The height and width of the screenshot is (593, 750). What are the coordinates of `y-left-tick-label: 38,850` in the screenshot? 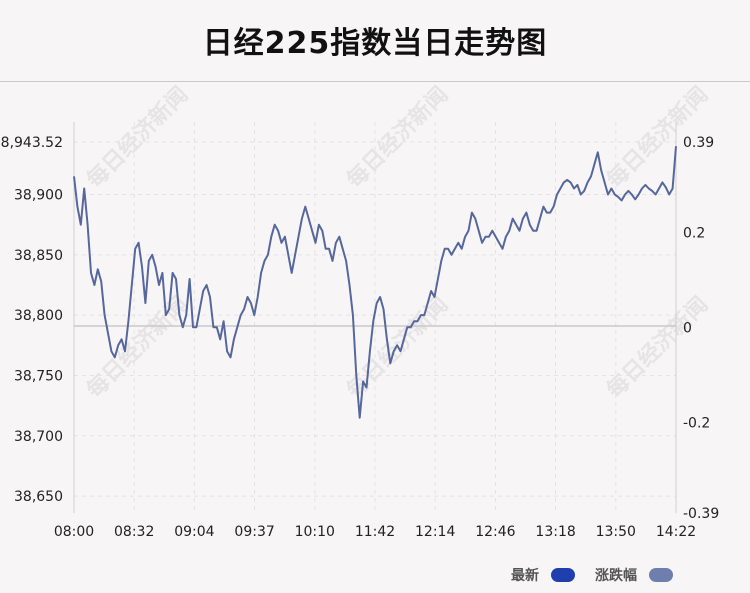 It's located at (38, 256).